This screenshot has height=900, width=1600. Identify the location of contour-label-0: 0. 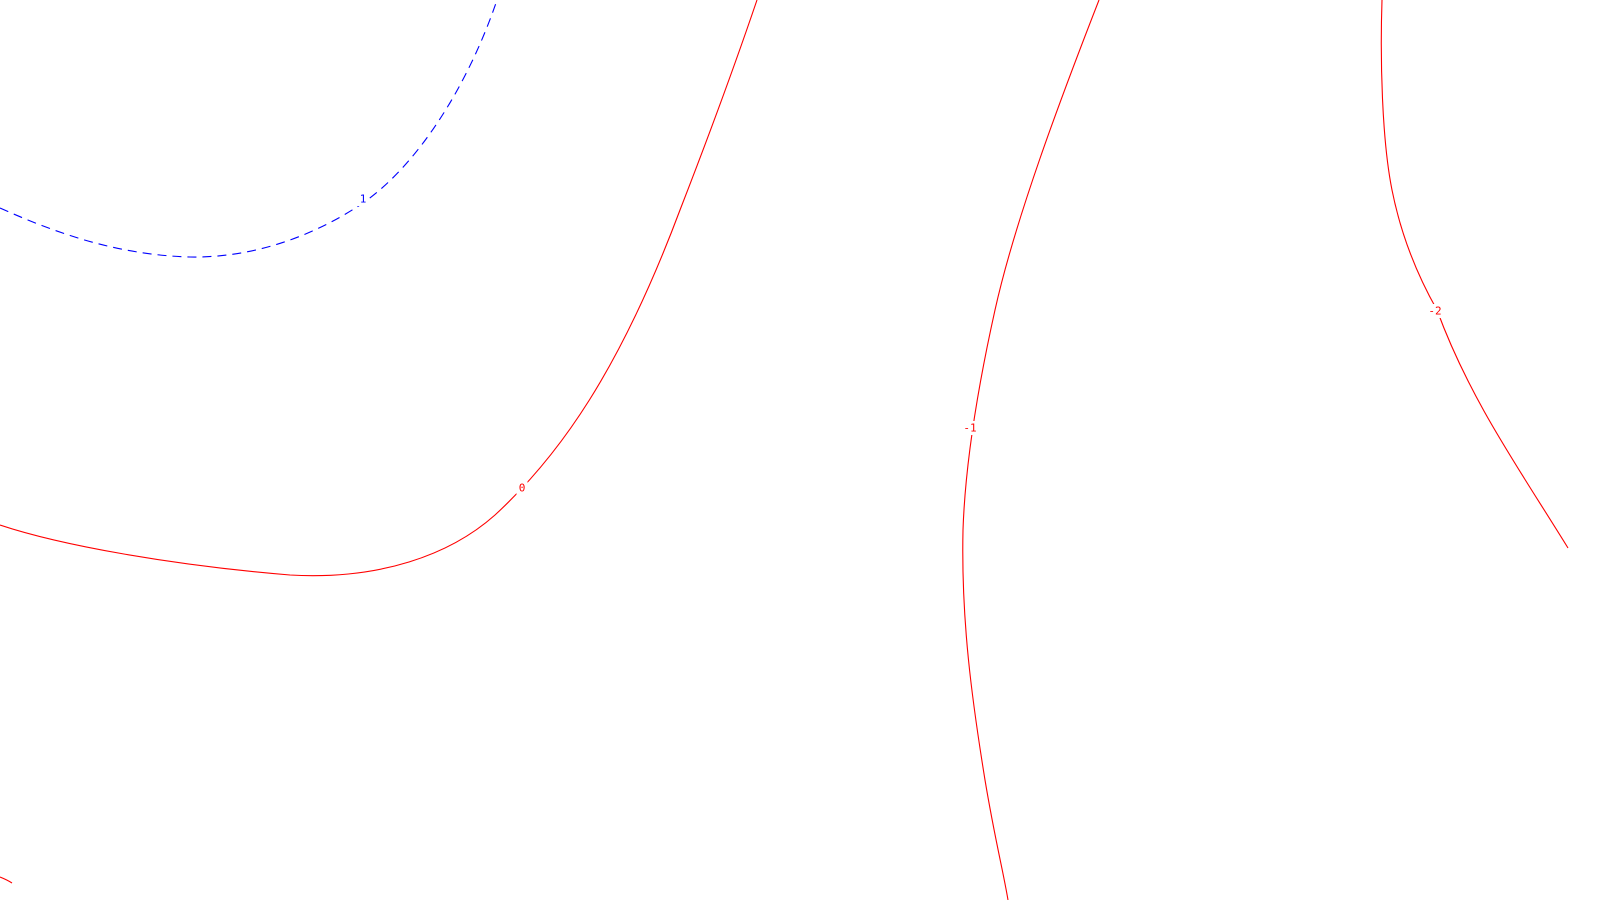
(522, 488).